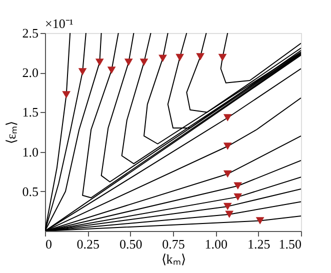 The width and height of the screenshot is (331, 273). Describe the element at coordinates (290, 244) in the screenshot. I see `x-tick-label: 1.50` at that location.